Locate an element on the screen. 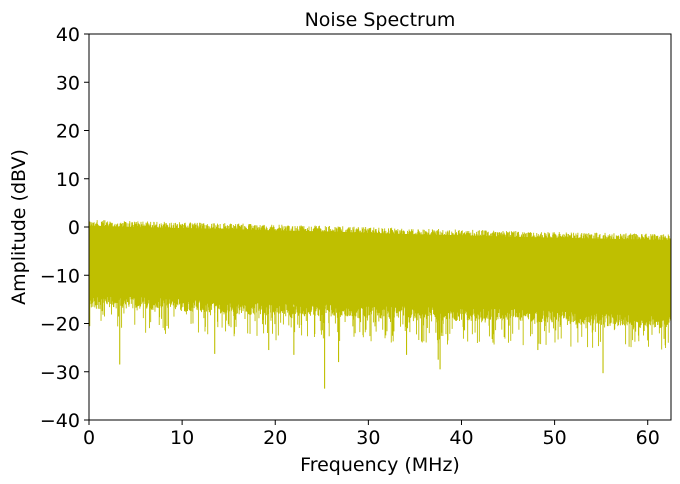 Image resolution: width=680 pixels, height=484 pixels. x-tick-label: 50 is located at coordinates (555, 438).